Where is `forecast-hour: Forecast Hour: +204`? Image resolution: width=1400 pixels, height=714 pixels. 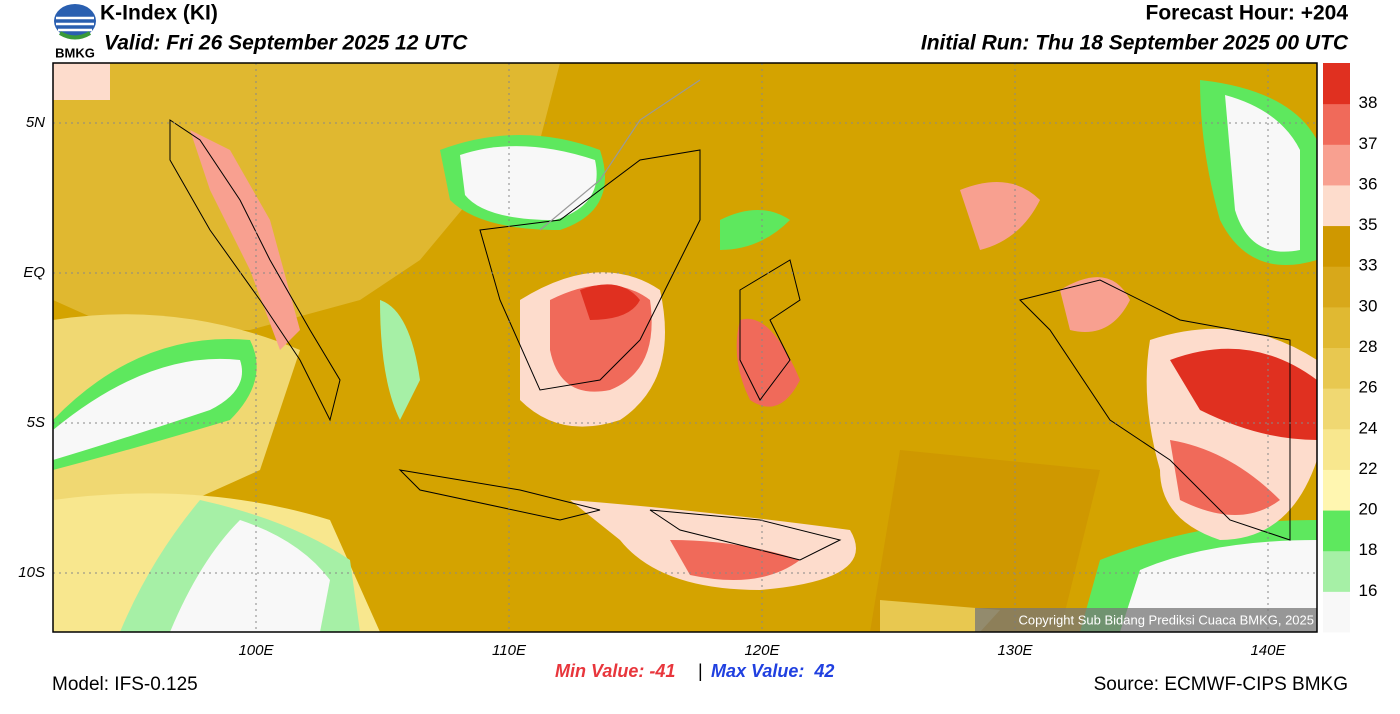 forecast-hour: Forecast Hour: +204 is located at coordinates (1247, 13).